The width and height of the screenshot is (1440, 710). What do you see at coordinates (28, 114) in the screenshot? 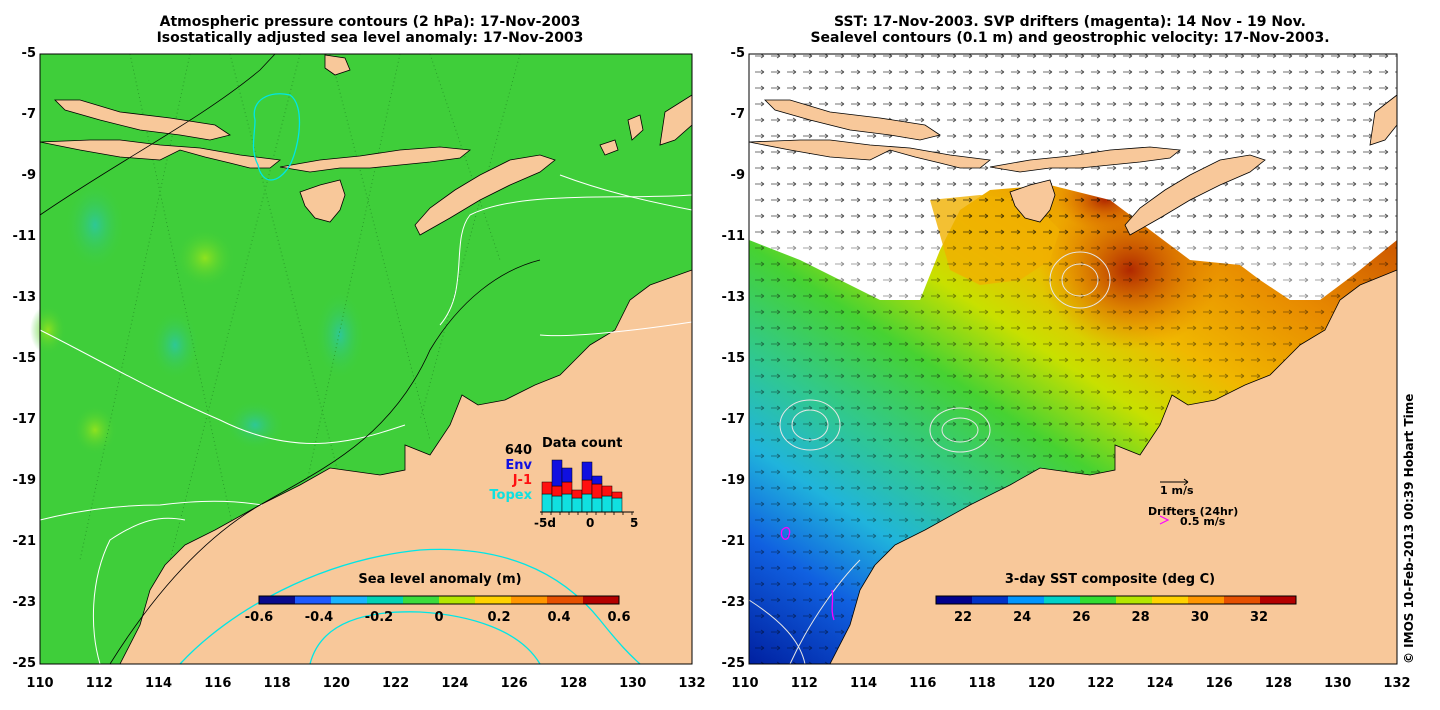
I see `y-tick-label: -7` at bounding box center [28, 114].